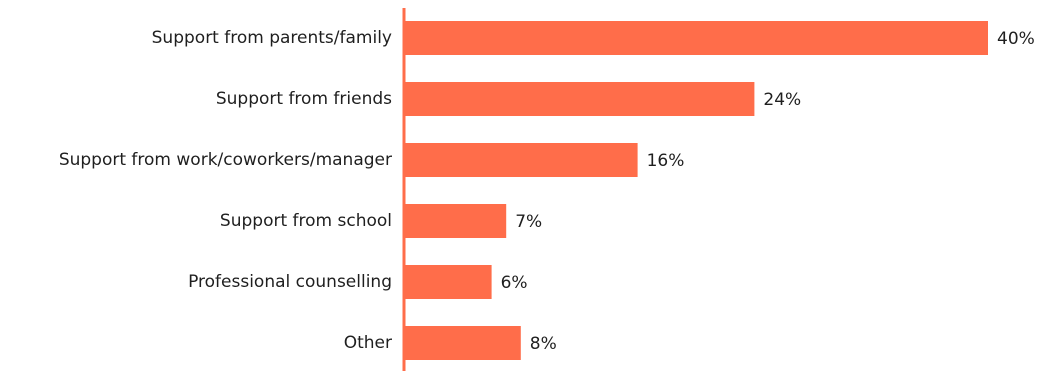 The image size is (1061, 375). What do you see at coordinates (1016, 39) in the screenshot?
I see `value-label: 40%` at bounding box center [1016, 39].